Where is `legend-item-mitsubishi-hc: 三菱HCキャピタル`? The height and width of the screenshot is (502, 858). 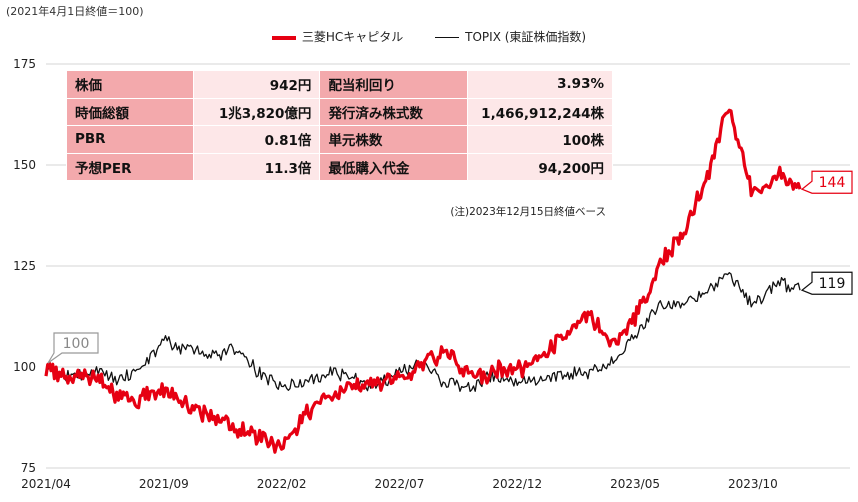
legend-item-mitsubishi-hc: 三菱HCキャピタル is located at coordinates (337, 36).